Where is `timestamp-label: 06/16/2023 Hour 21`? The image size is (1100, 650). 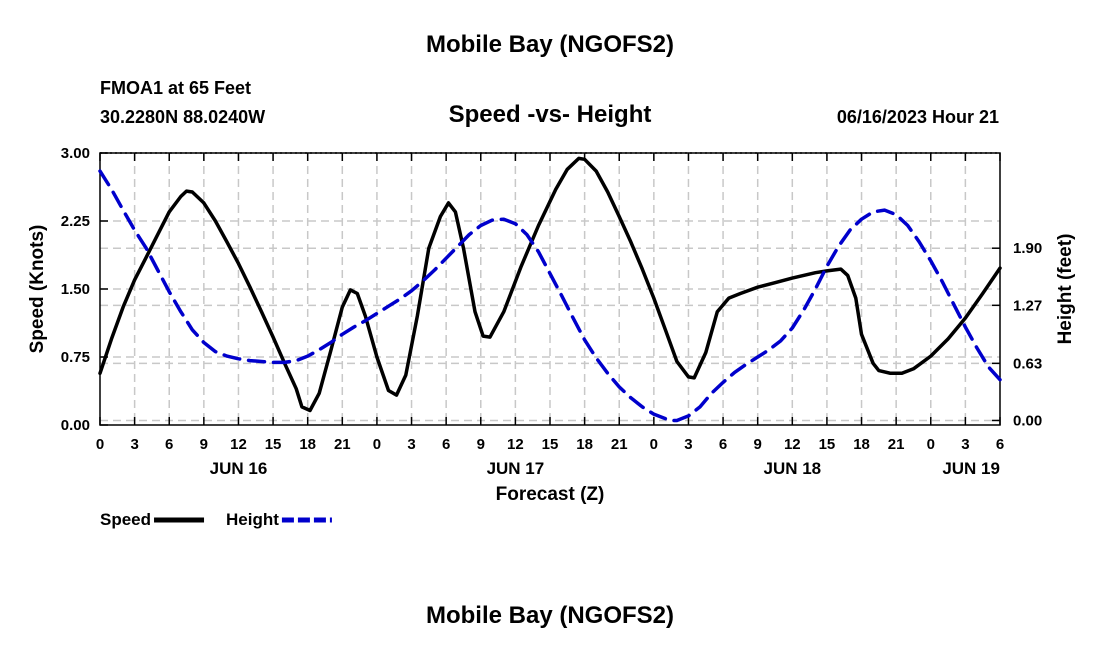
timestamp-label: 06/16/2023 Hour 21 is located at coordinates (917, 117).